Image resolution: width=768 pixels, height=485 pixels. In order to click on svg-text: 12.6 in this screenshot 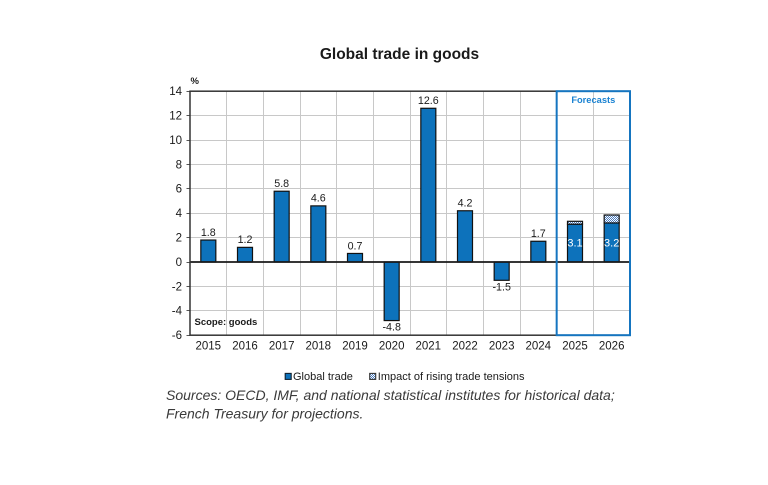, I will do `click(428, 101)`.